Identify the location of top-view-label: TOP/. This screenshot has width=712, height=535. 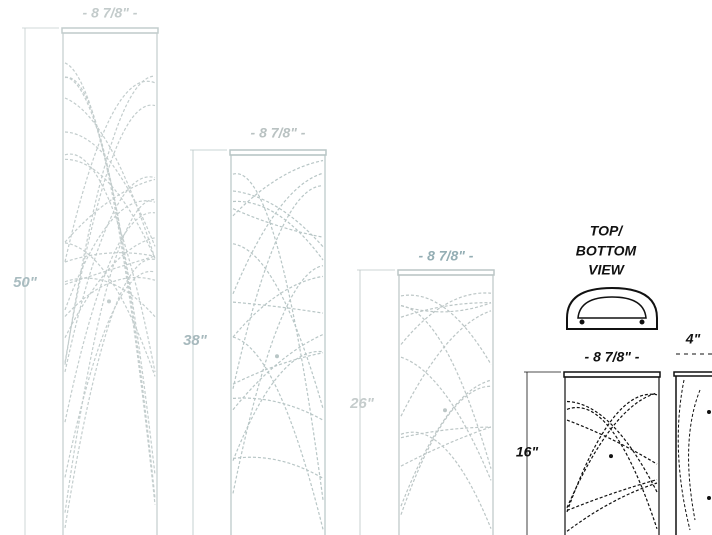
(607, 231).